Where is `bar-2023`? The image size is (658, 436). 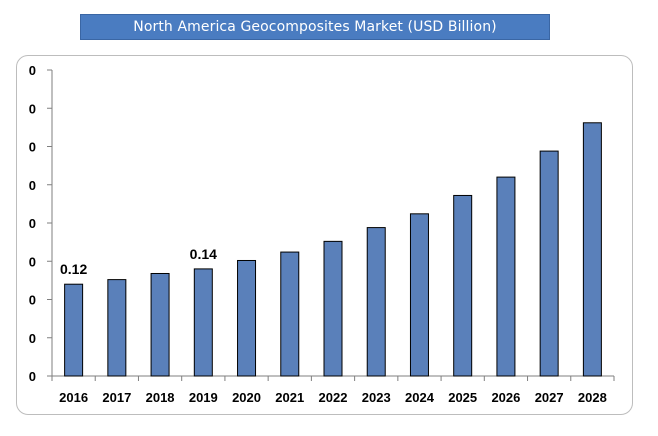
bar-2023 is located at coordinates (376, 302).